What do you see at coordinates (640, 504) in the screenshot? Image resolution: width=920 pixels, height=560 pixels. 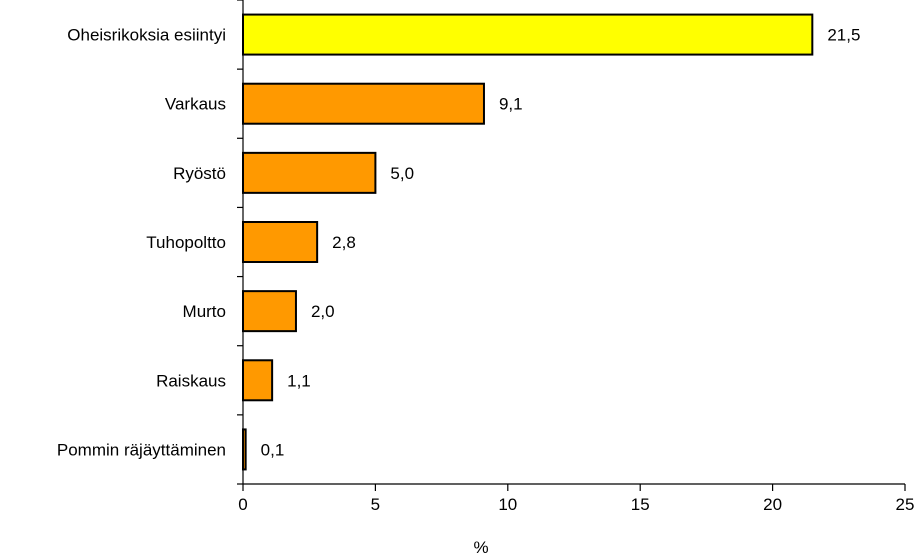 I see `x-tick-label: 15` at bounding box center [640, 504].